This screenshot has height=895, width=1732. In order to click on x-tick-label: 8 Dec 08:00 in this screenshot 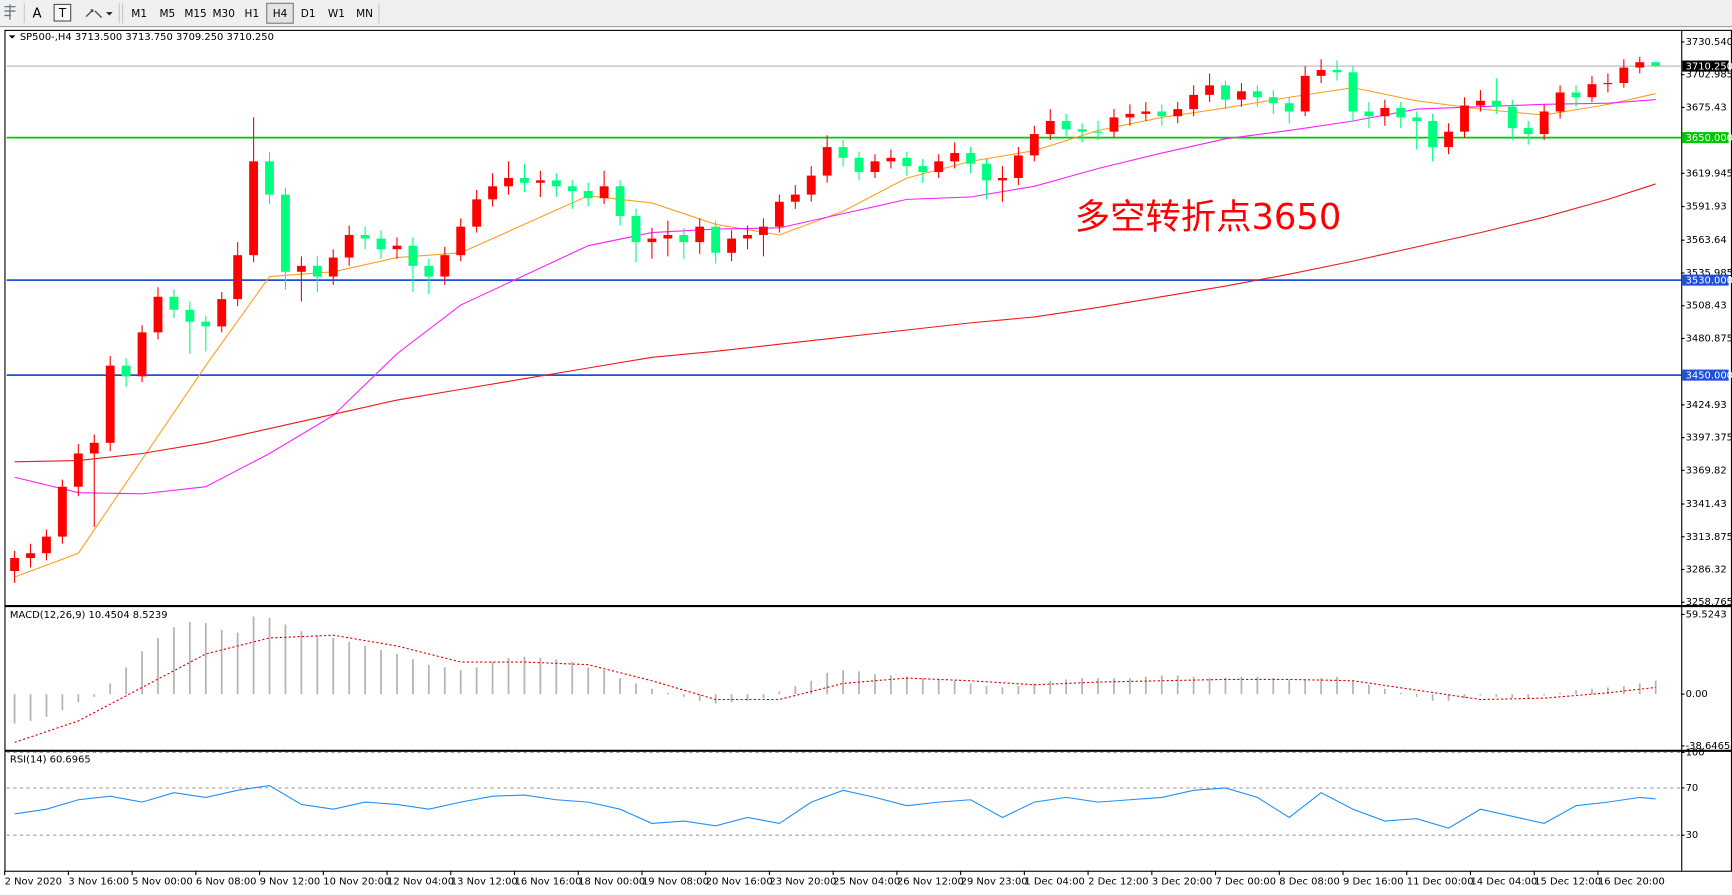, I will do `click(1309, 882)`.